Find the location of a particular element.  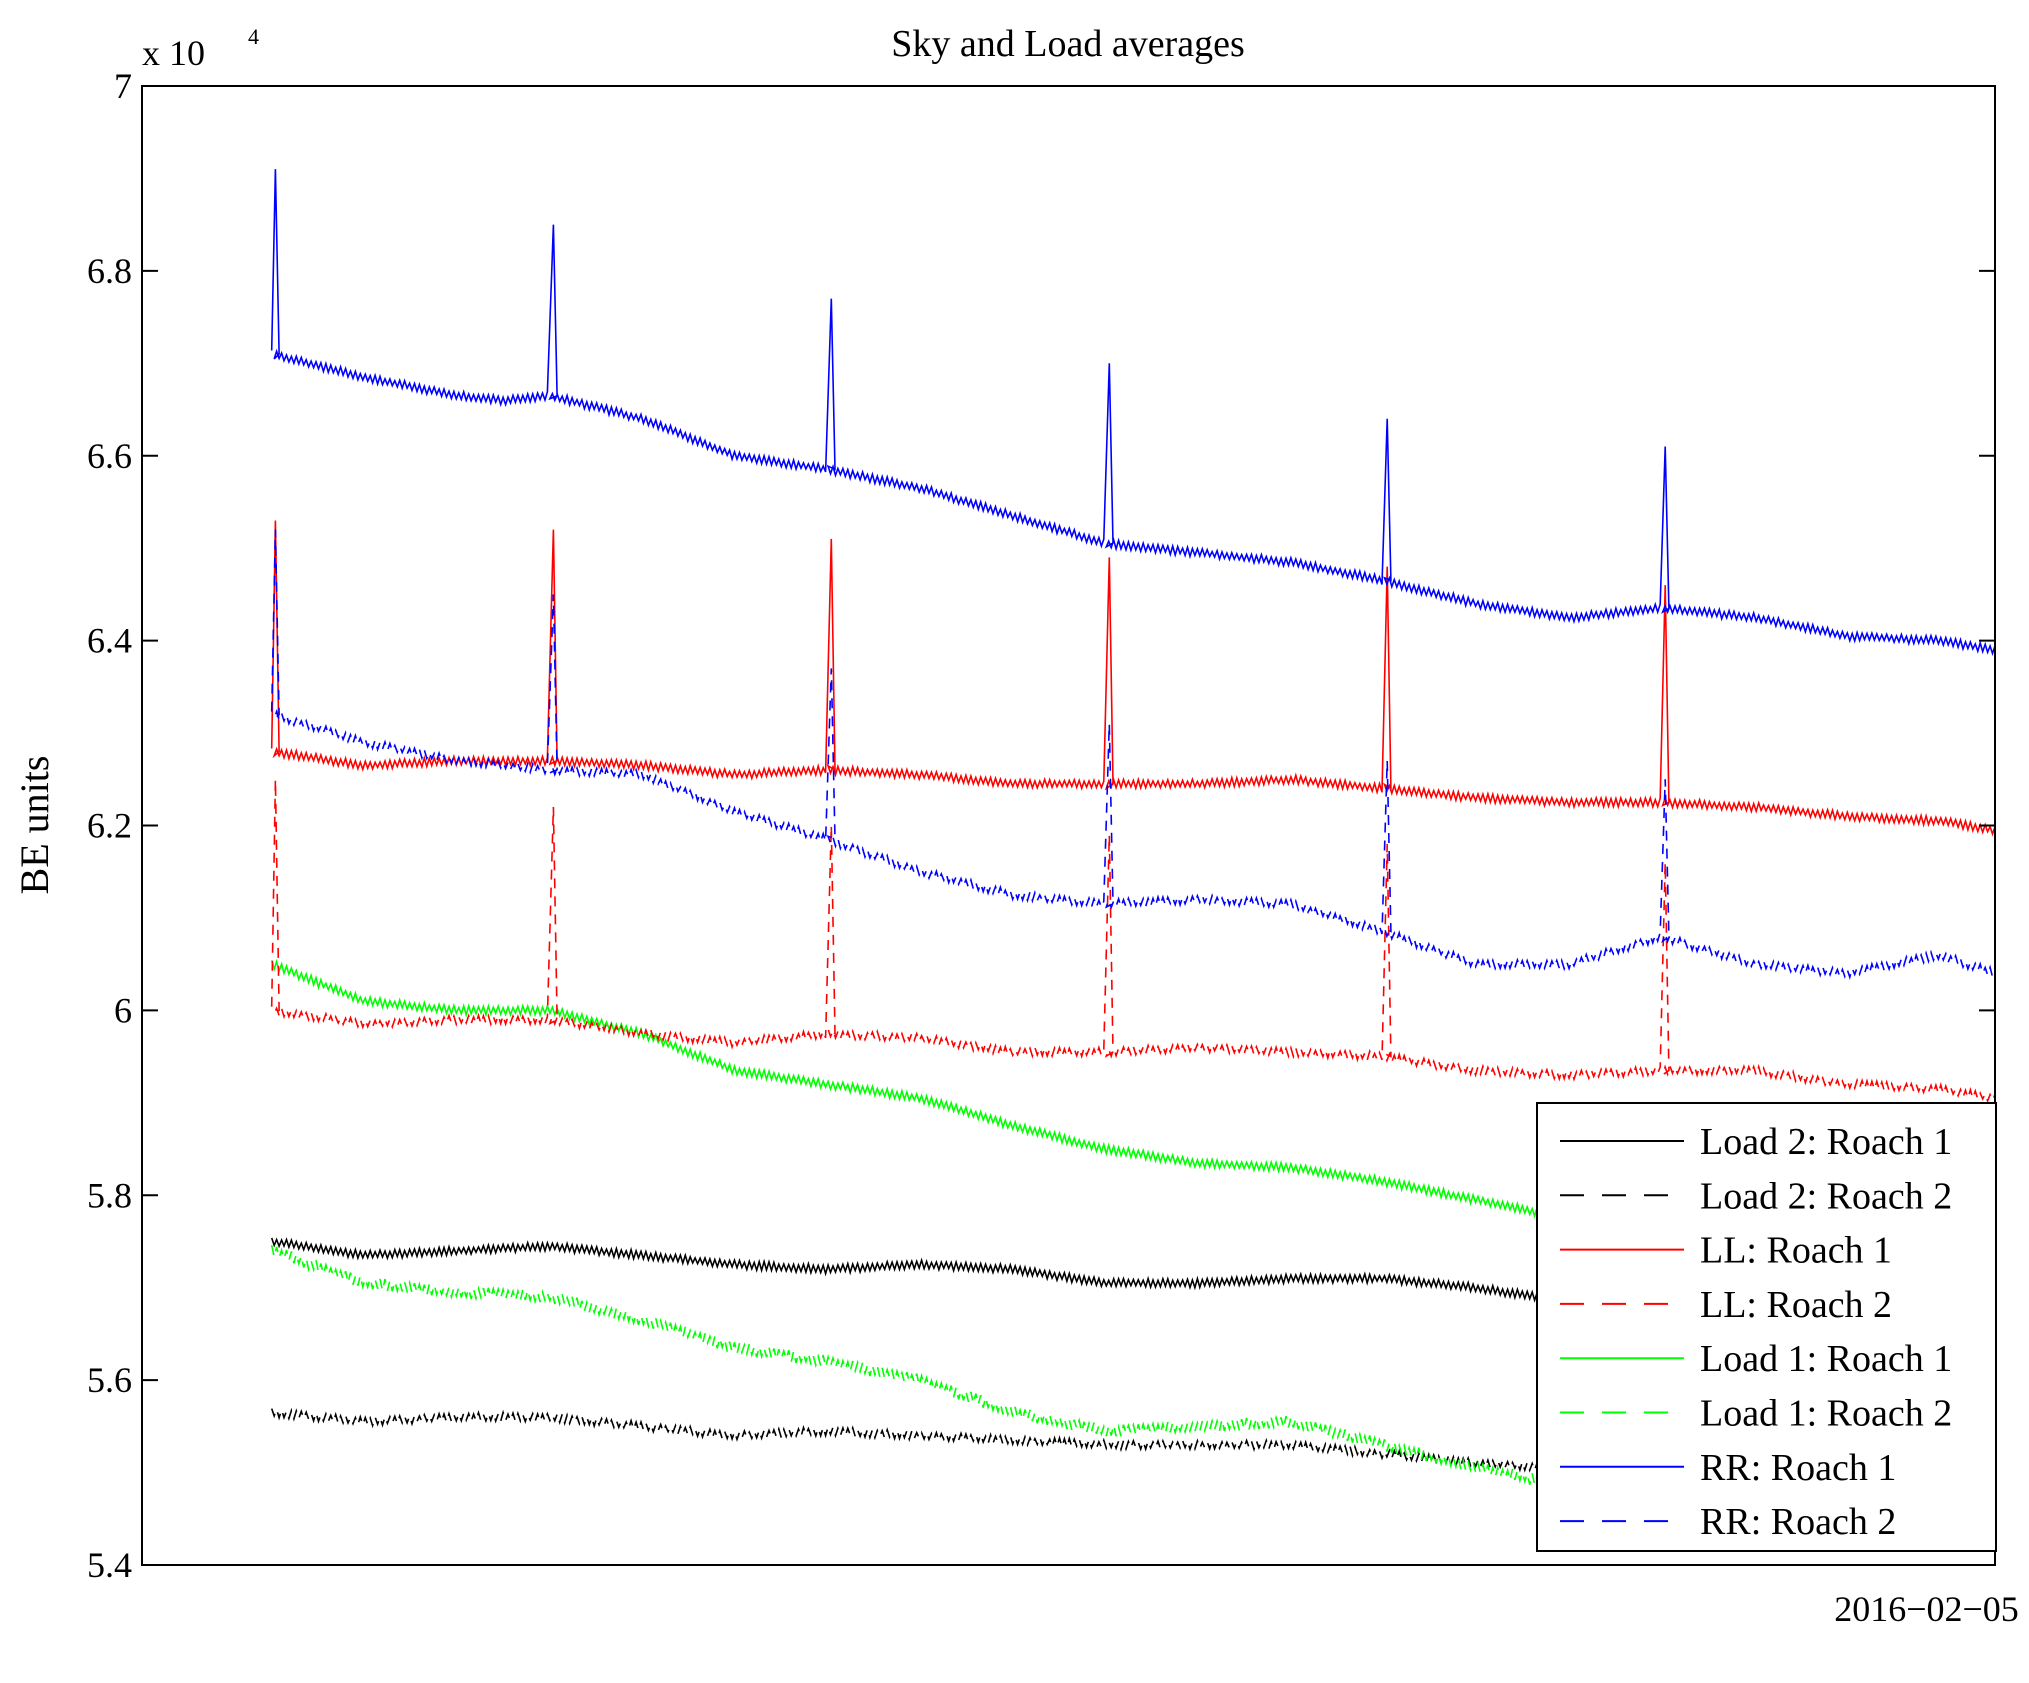

y-tick-label: 5.8 is located at coordinates (109, 1195).